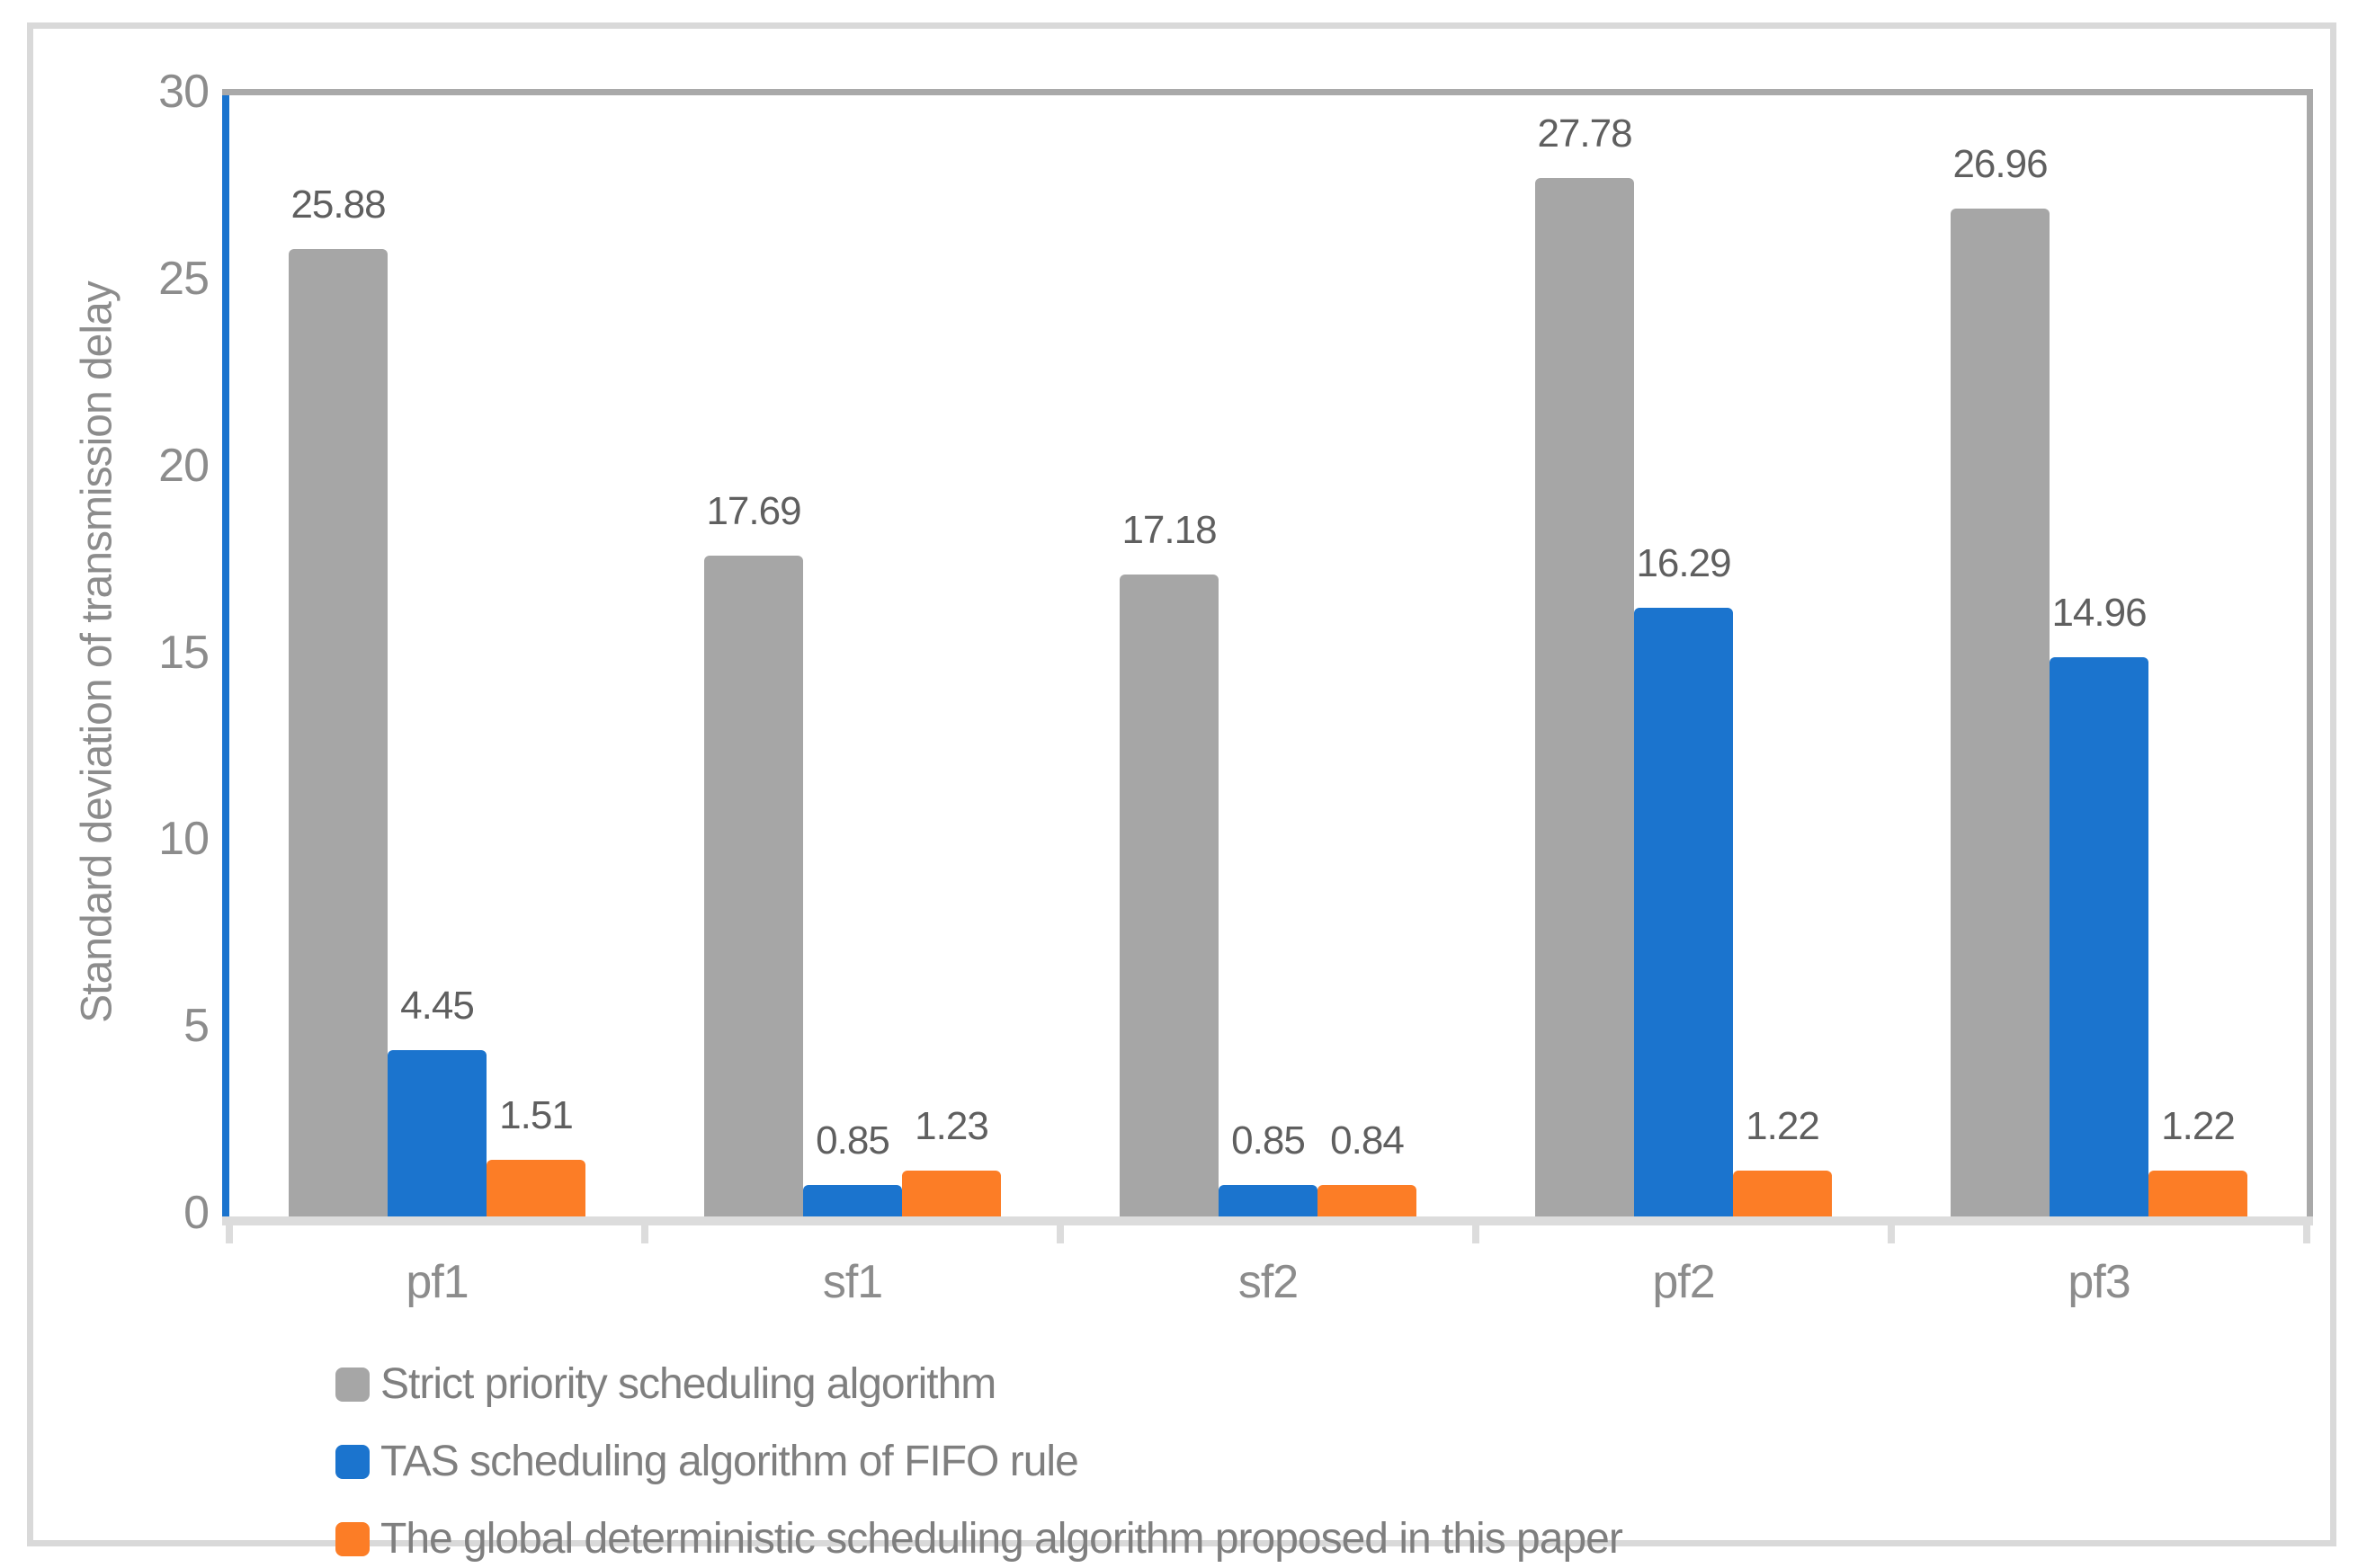 This screenshot has width=2358, height=1568. Describe the element at coordinates (729, 1462) in the screenshot. I see `legend-label: TAS scheduling algorithm of FIFO rule` at that location.